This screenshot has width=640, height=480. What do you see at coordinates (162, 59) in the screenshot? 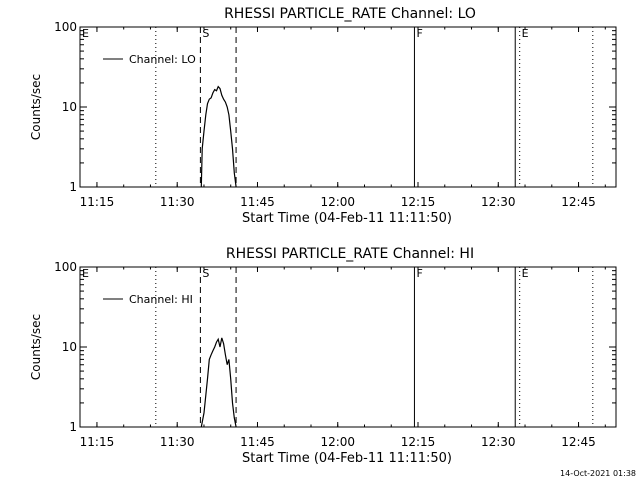
I see `legend-label: Channel: LO` at bounding box center [162, 59].